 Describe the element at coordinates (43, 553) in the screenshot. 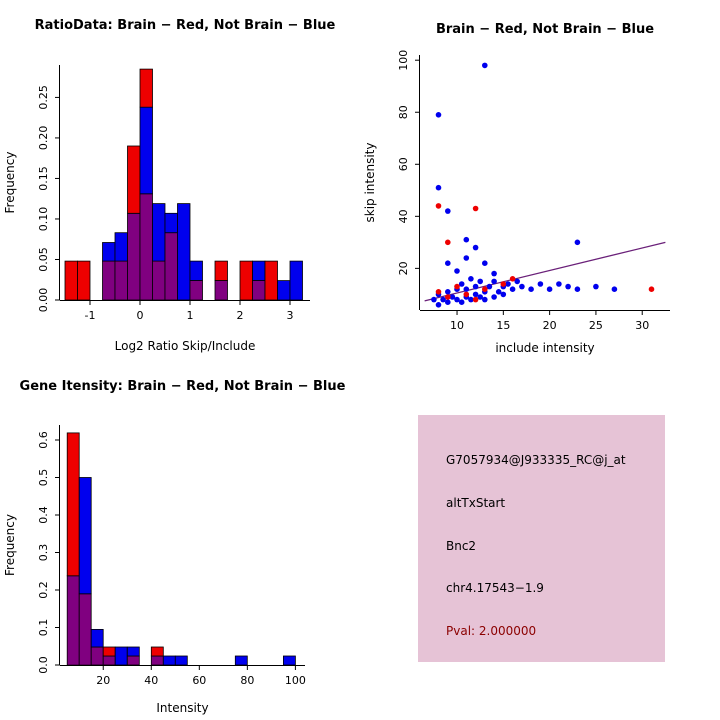

I see `svg-text: 0.3` at that location.